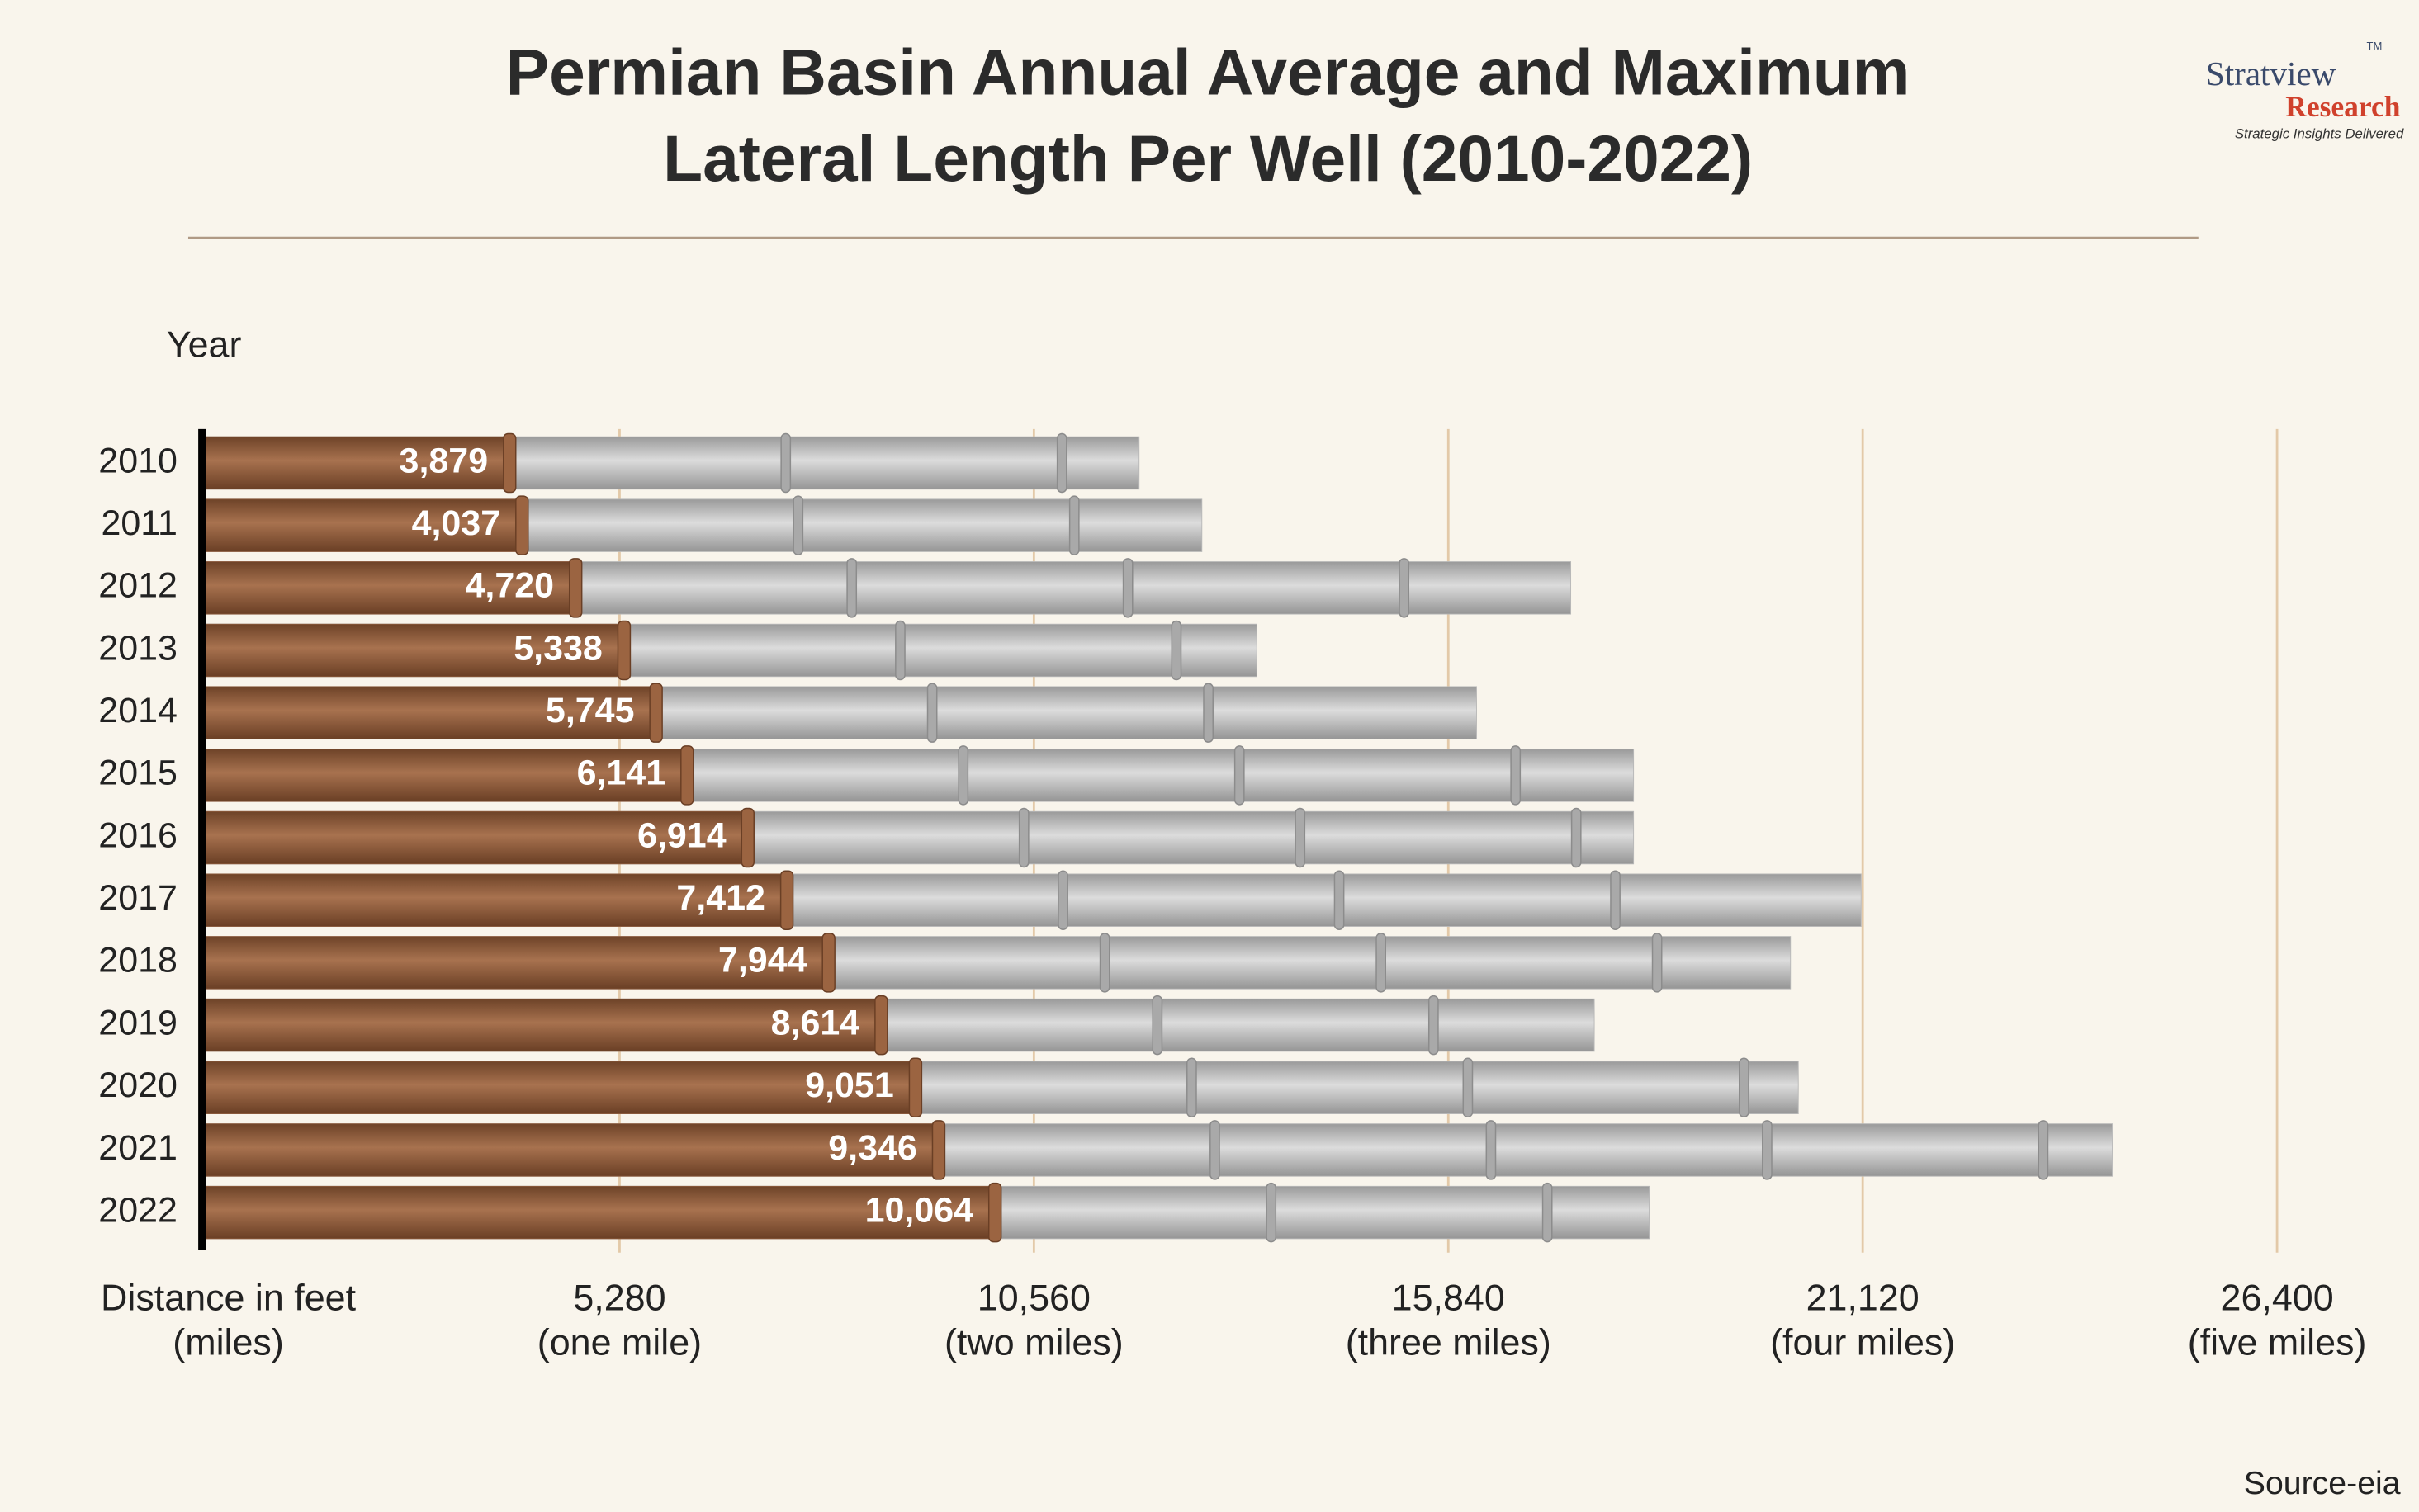 Image resolution: width=2419 pixels, height=1512 pixels. I want to click on x-tick-sublabel: (five miles), so click(2277, 1342).